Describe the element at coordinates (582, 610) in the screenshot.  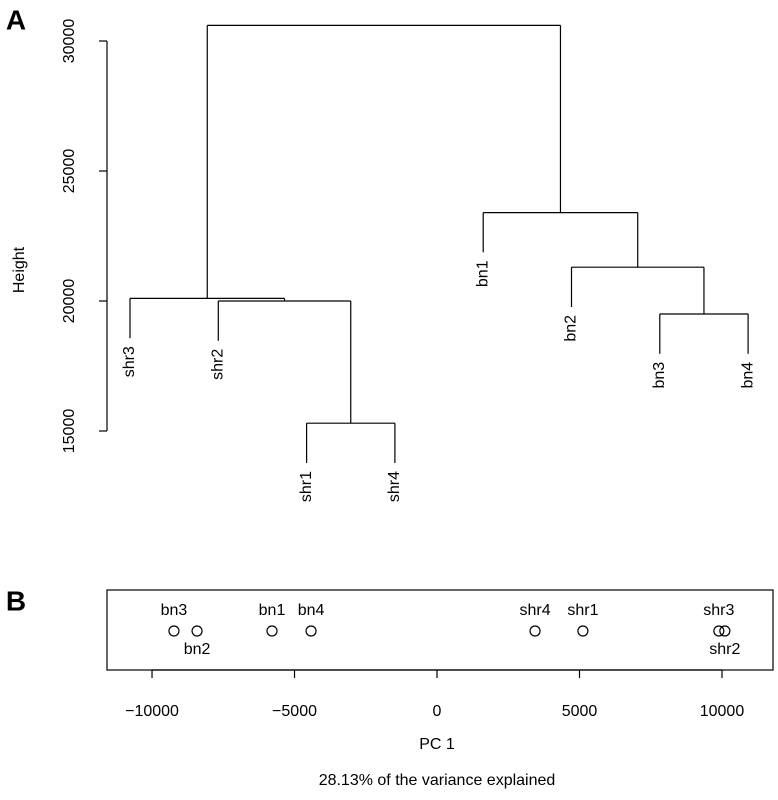
I see `point-label: shr1` at that location.